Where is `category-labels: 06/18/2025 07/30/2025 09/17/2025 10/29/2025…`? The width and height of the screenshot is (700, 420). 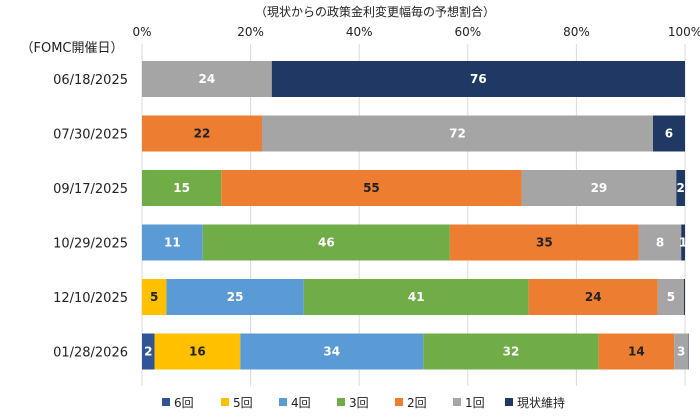 category-labels: 06/18/2025 07/30/2025 09/17/2025 10/29/2025… is located at coordinates (90, 217).